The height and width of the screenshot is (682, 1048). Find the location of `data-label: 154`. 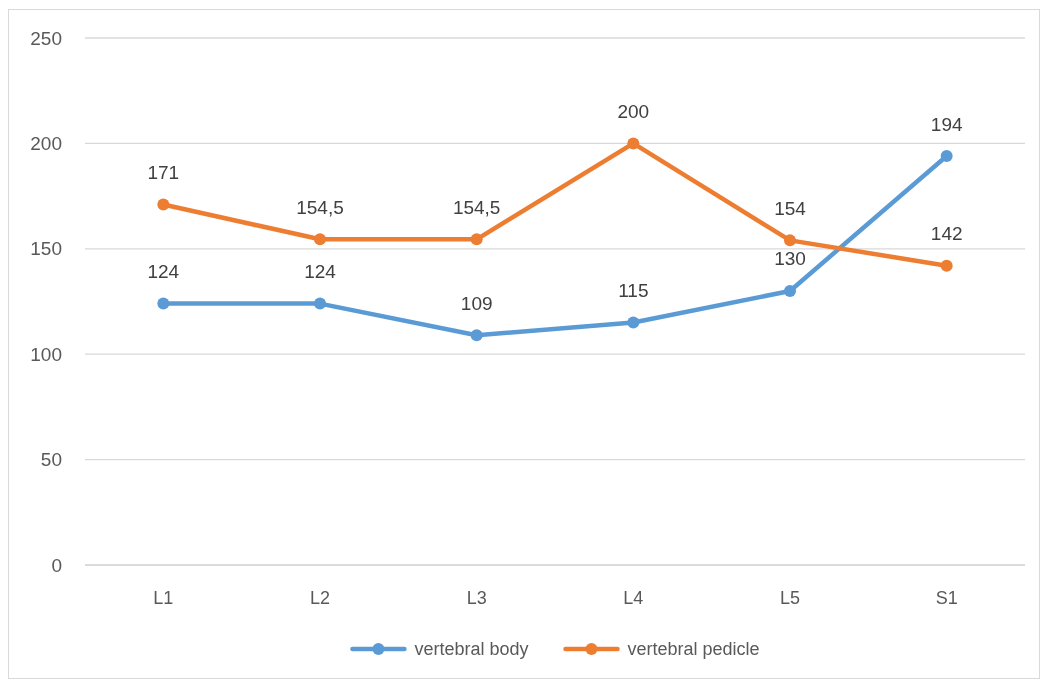

data-label: 154 is located at coordinates (790, 208).